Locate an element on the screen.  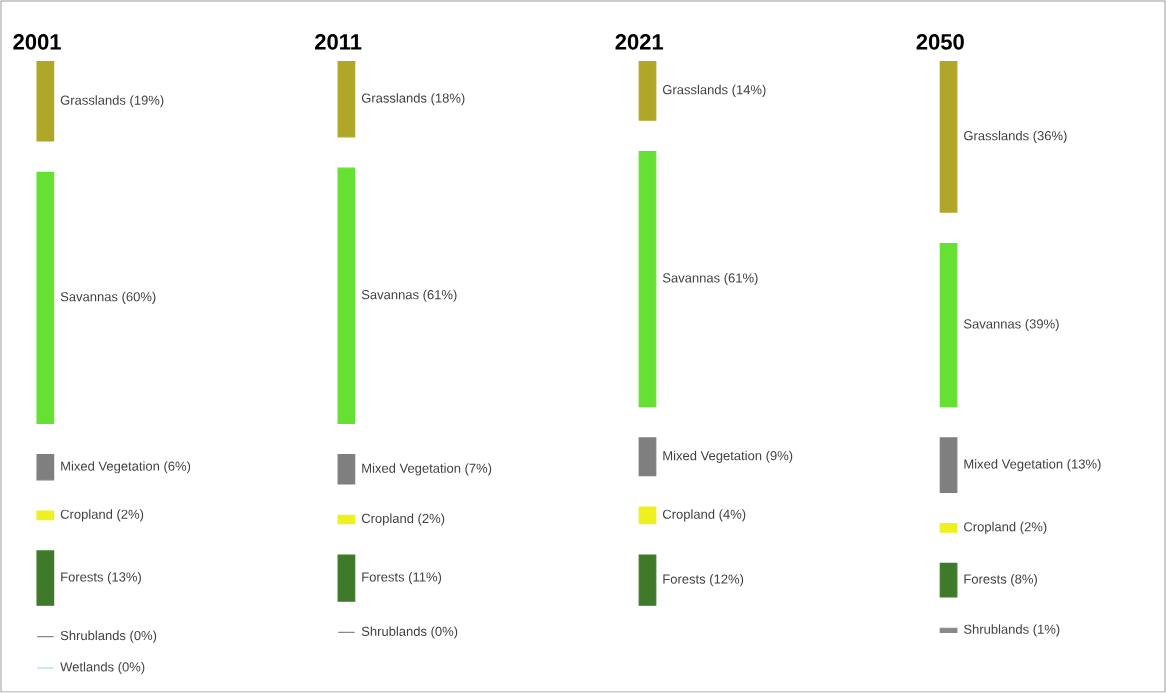
data-label: Mixed Vegetation (9%) is located at coordinates (728, 456).